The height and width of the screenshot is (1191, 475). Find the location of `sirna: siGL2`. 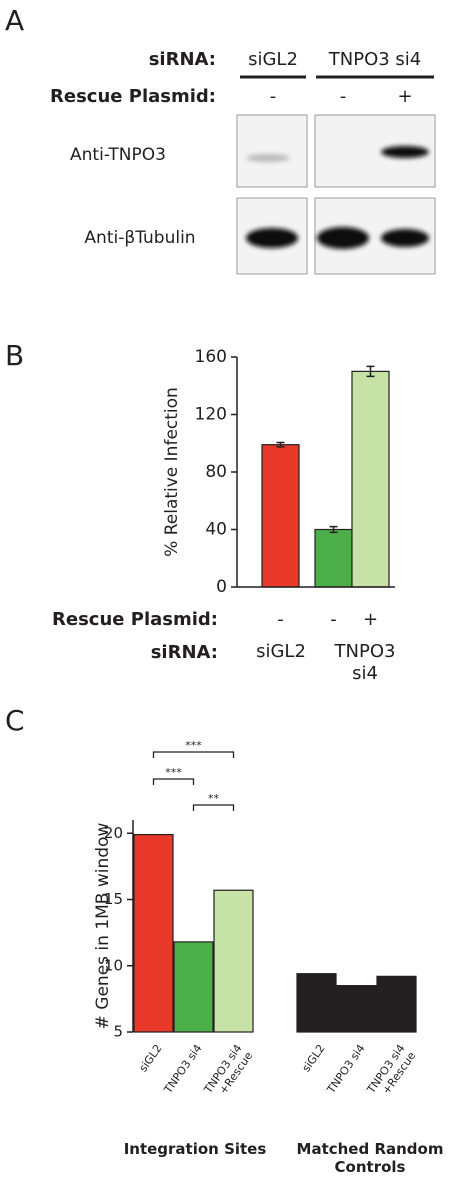

sirna: siGL2 is located at coordinates (273, 59).